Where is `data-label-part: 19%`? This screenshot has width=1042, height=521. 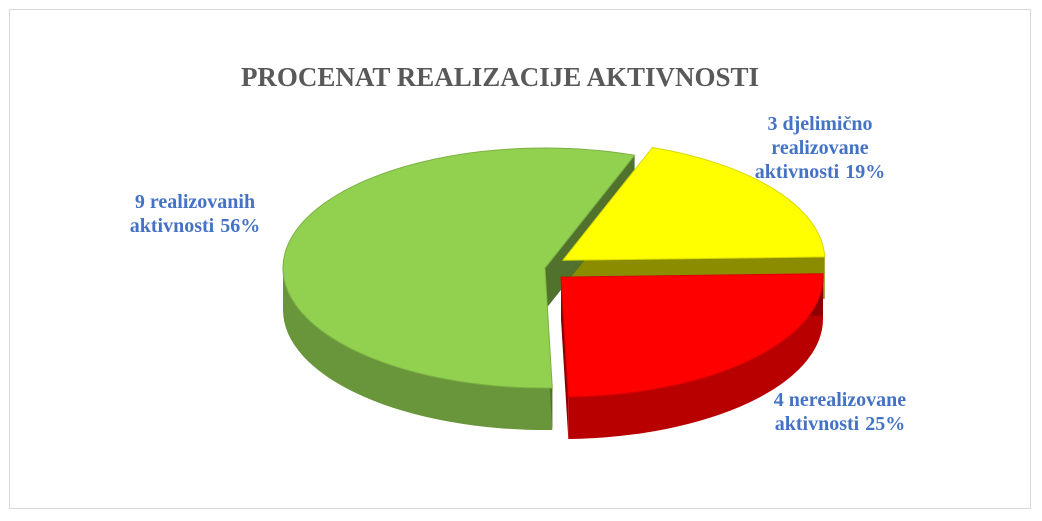 data-label-part: 19% is located at coordinates (865, 172).